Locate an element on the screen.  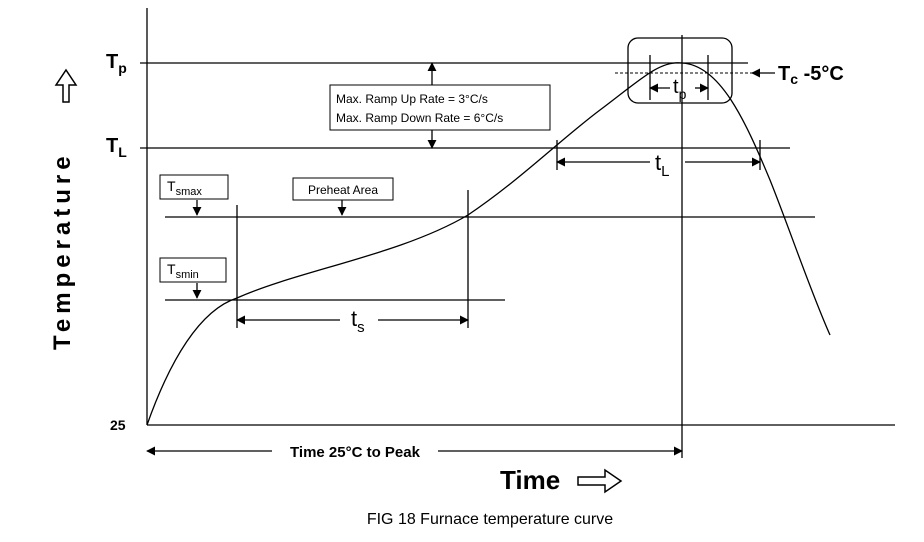
preheat-label: Preheat Area is located at coordinates (343, 190).